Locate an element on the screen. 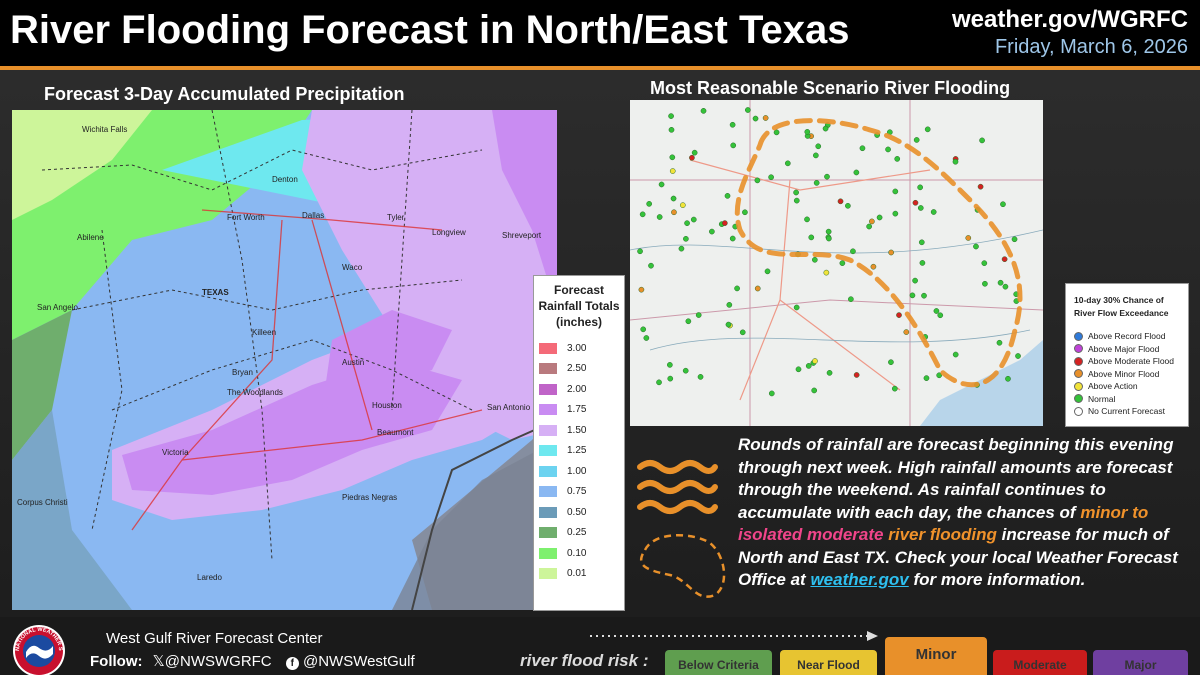 The width and height of the screenshot is (1200, 675). city-label: Houston is located at coordinates (387, 405).